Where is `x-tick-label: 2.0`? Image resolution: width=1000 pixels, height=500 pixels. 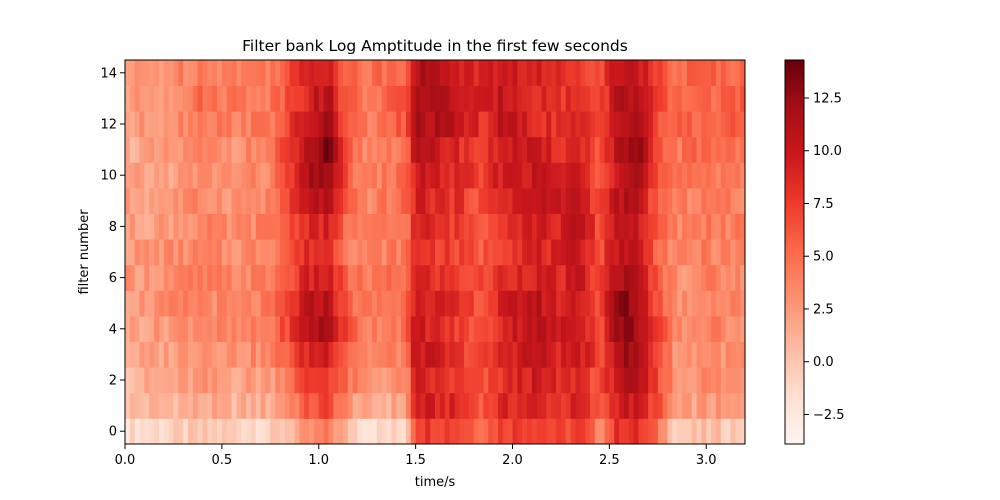 x-tick-label: 2.0 is located at coordinates (512, 460).